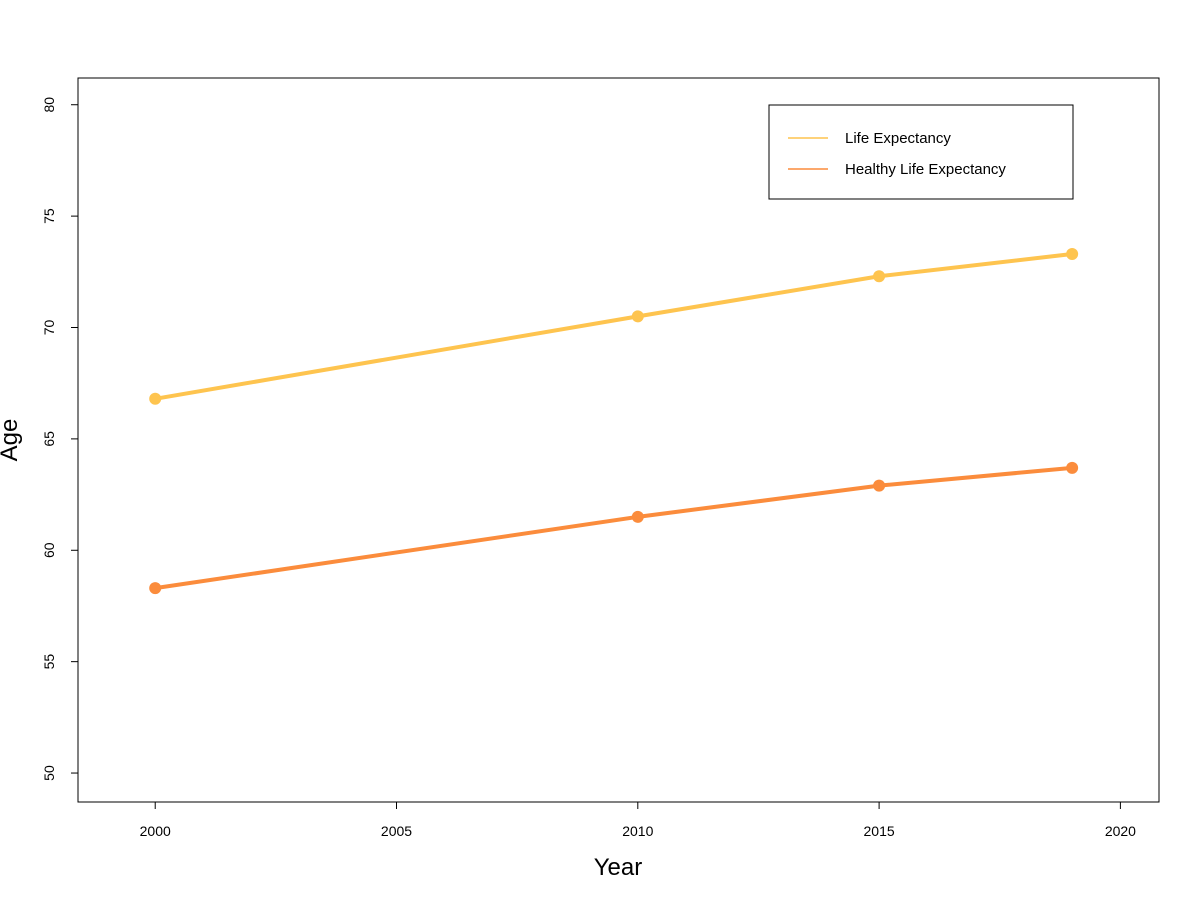 The image size is (1200, 900). I want to click on y-tick-label-60: 60, so click(49, 550).